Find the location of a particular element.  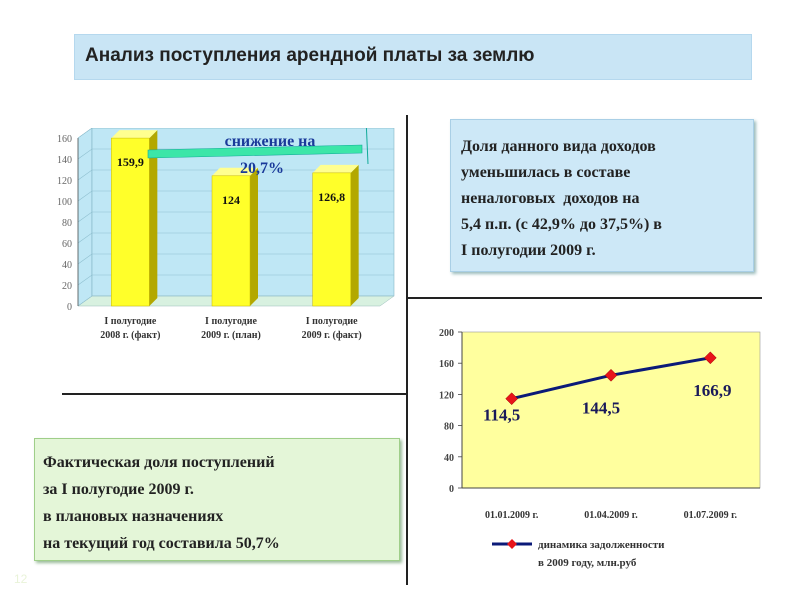

divider-horizontal-right is located at coordinates (584, 298).